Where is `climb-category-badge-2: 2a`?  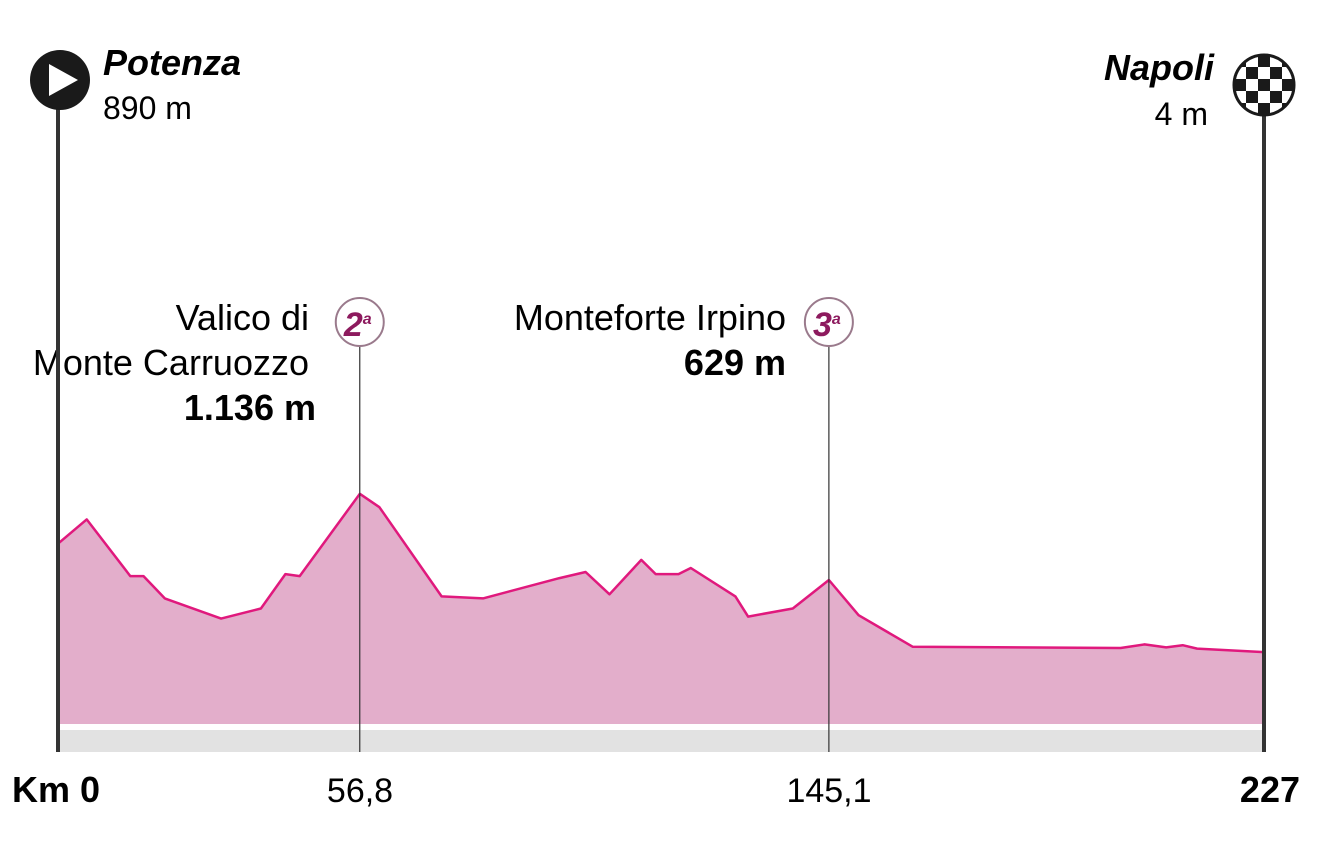 climb-category-badge-2: 2a is located at coordinates (359, 322).